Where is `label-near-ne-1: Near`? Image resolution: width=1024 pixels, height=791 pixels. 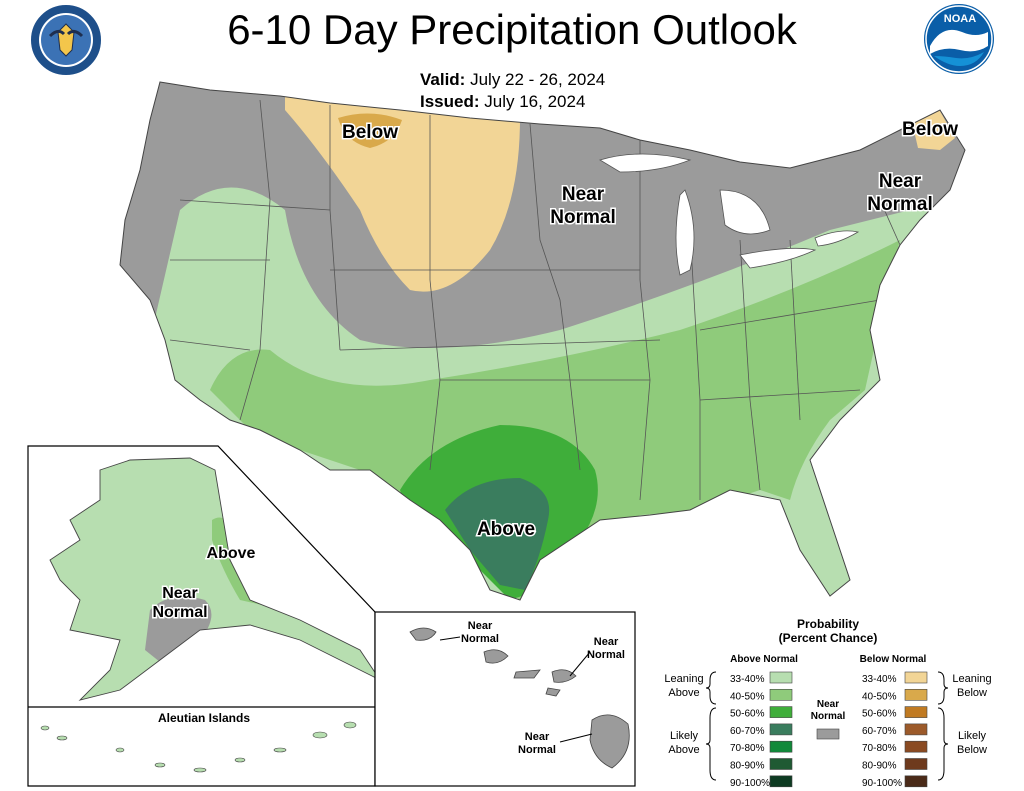 label-near-ne-1: Near is located at coordinates (900, 181).